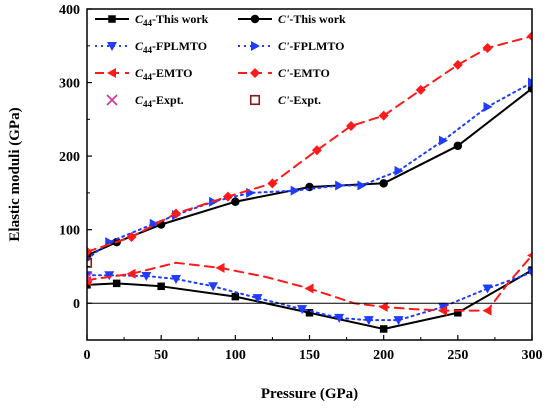 The image size is (550, 408). Describe the element at coordinates (299, 100) in the screenshot. I see `legend-label: C'-Expt.` at that location.